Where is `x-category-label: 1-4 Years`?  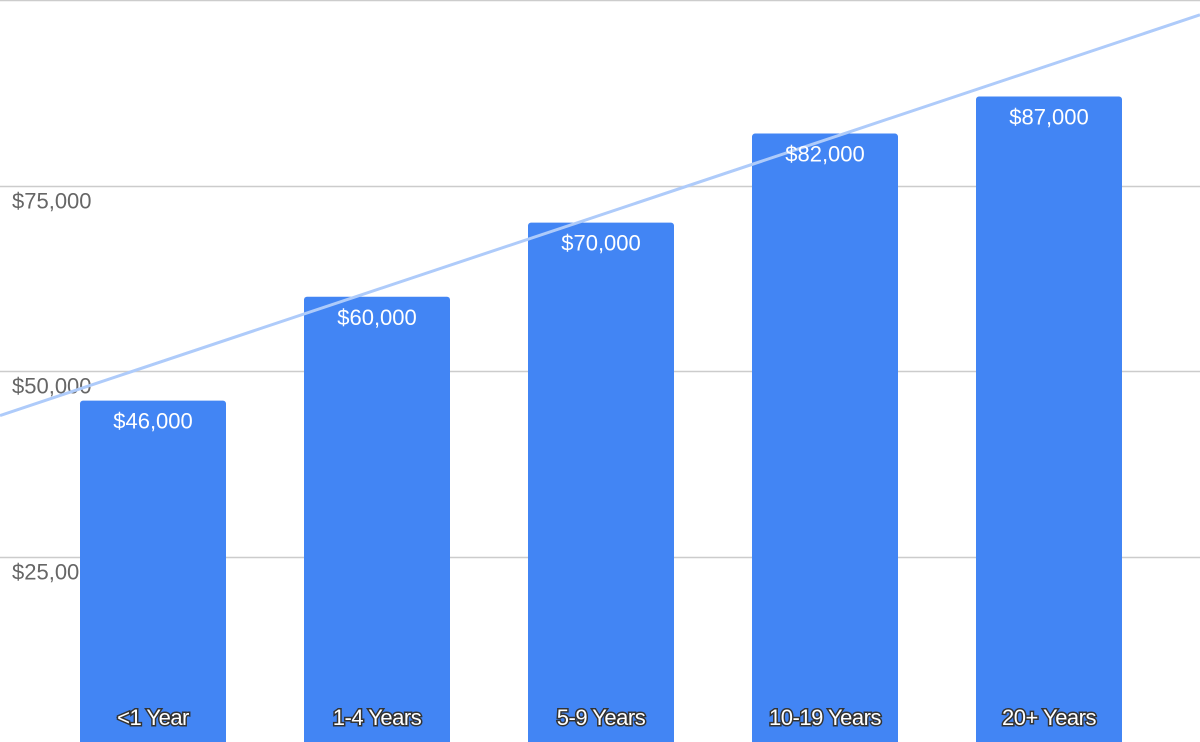
x-category-label: 1-4 Years is located at coordinates (377, 717).